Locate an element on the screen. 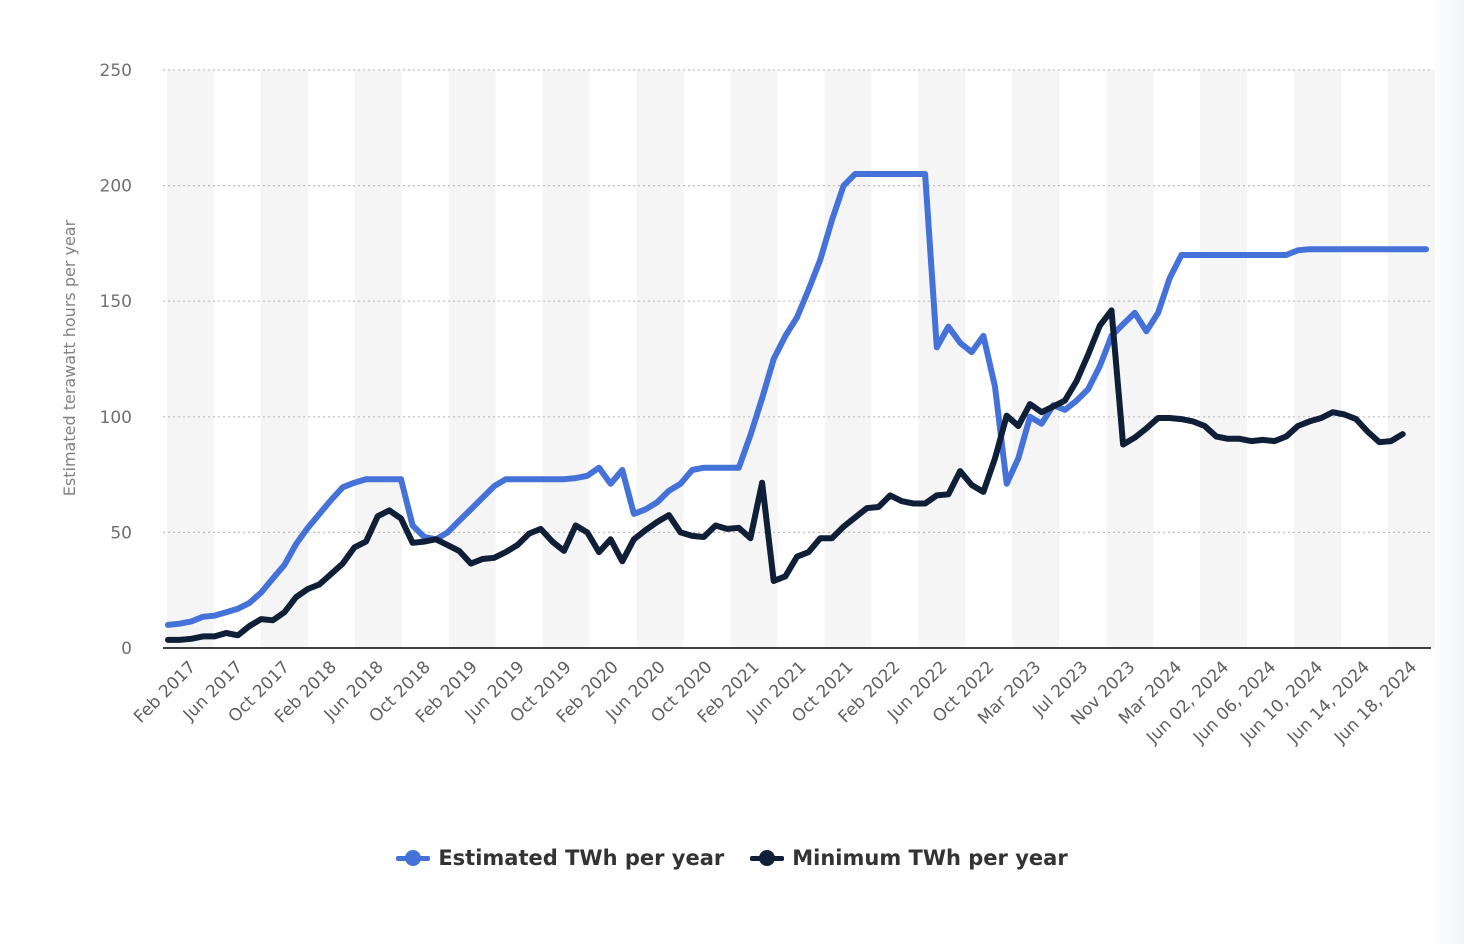 Image resolution: width=1464 pixels, height=944 pixels. y-axis-ticks: 0 50 100 150 200 250 is located at coordinates (116, 360).